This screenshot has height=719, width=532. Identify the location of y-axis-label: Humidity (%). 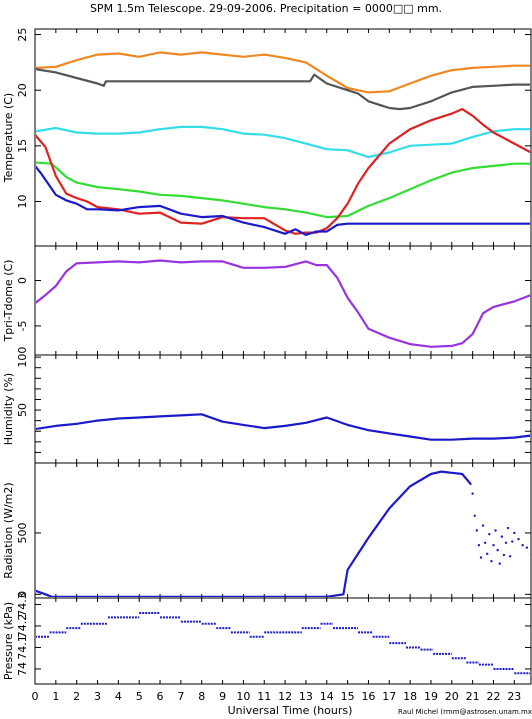
(8, 409).